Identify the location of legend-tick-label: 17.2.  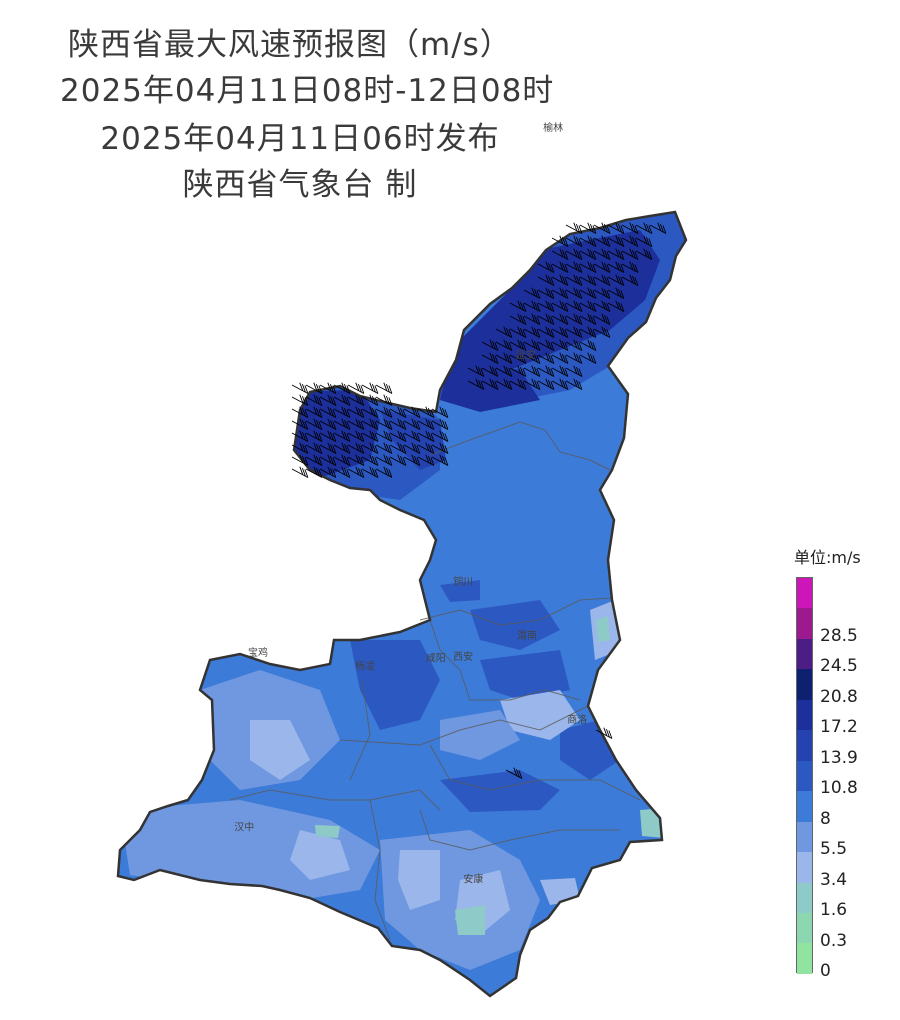
(839, 727).